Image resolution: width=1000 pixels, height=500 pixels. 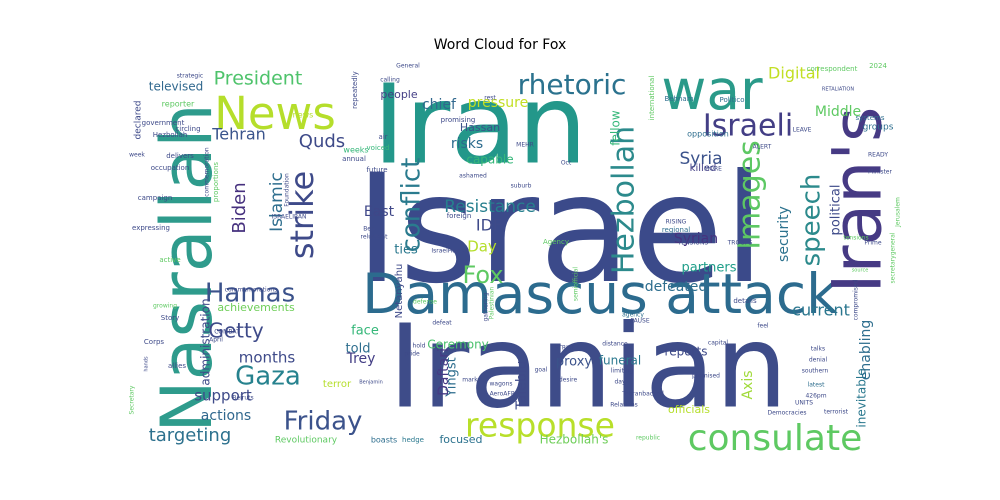 I want to click on cloud-word: denial, so click(x=818, y=360).